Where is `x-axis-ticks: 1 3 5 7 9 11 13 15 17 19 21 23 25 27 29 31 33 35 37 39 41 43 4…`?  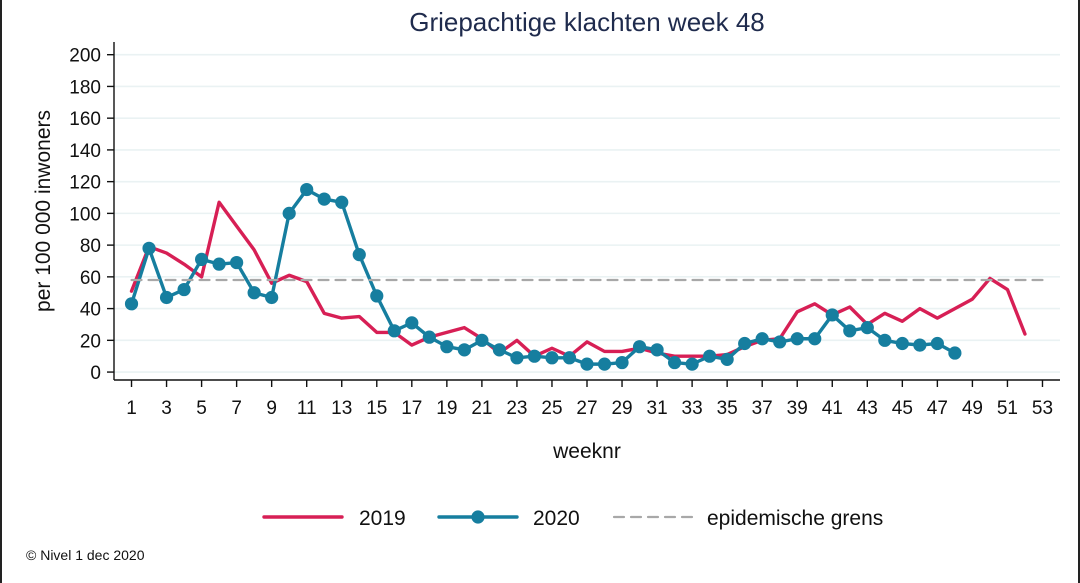 x-axis-ticks: 1 3 5 7 9 11 13 15 17 19 21 23 25 27 29 31 33 35 37 39 41 43 4… is located at coordinates (589, 399).